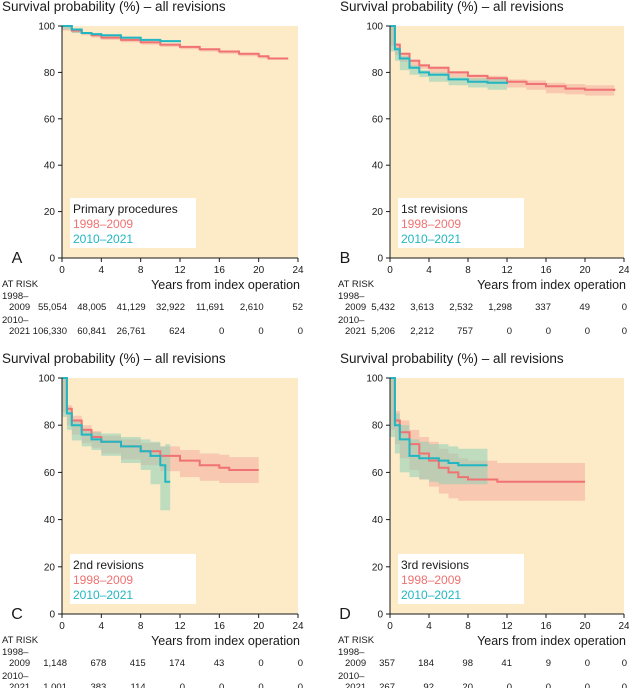 The width and height of the screenshot is (629, 688). Describe the element at coordinates (383, 331) in the screenshot. I see `at-risk-value: 5,206` at that location.